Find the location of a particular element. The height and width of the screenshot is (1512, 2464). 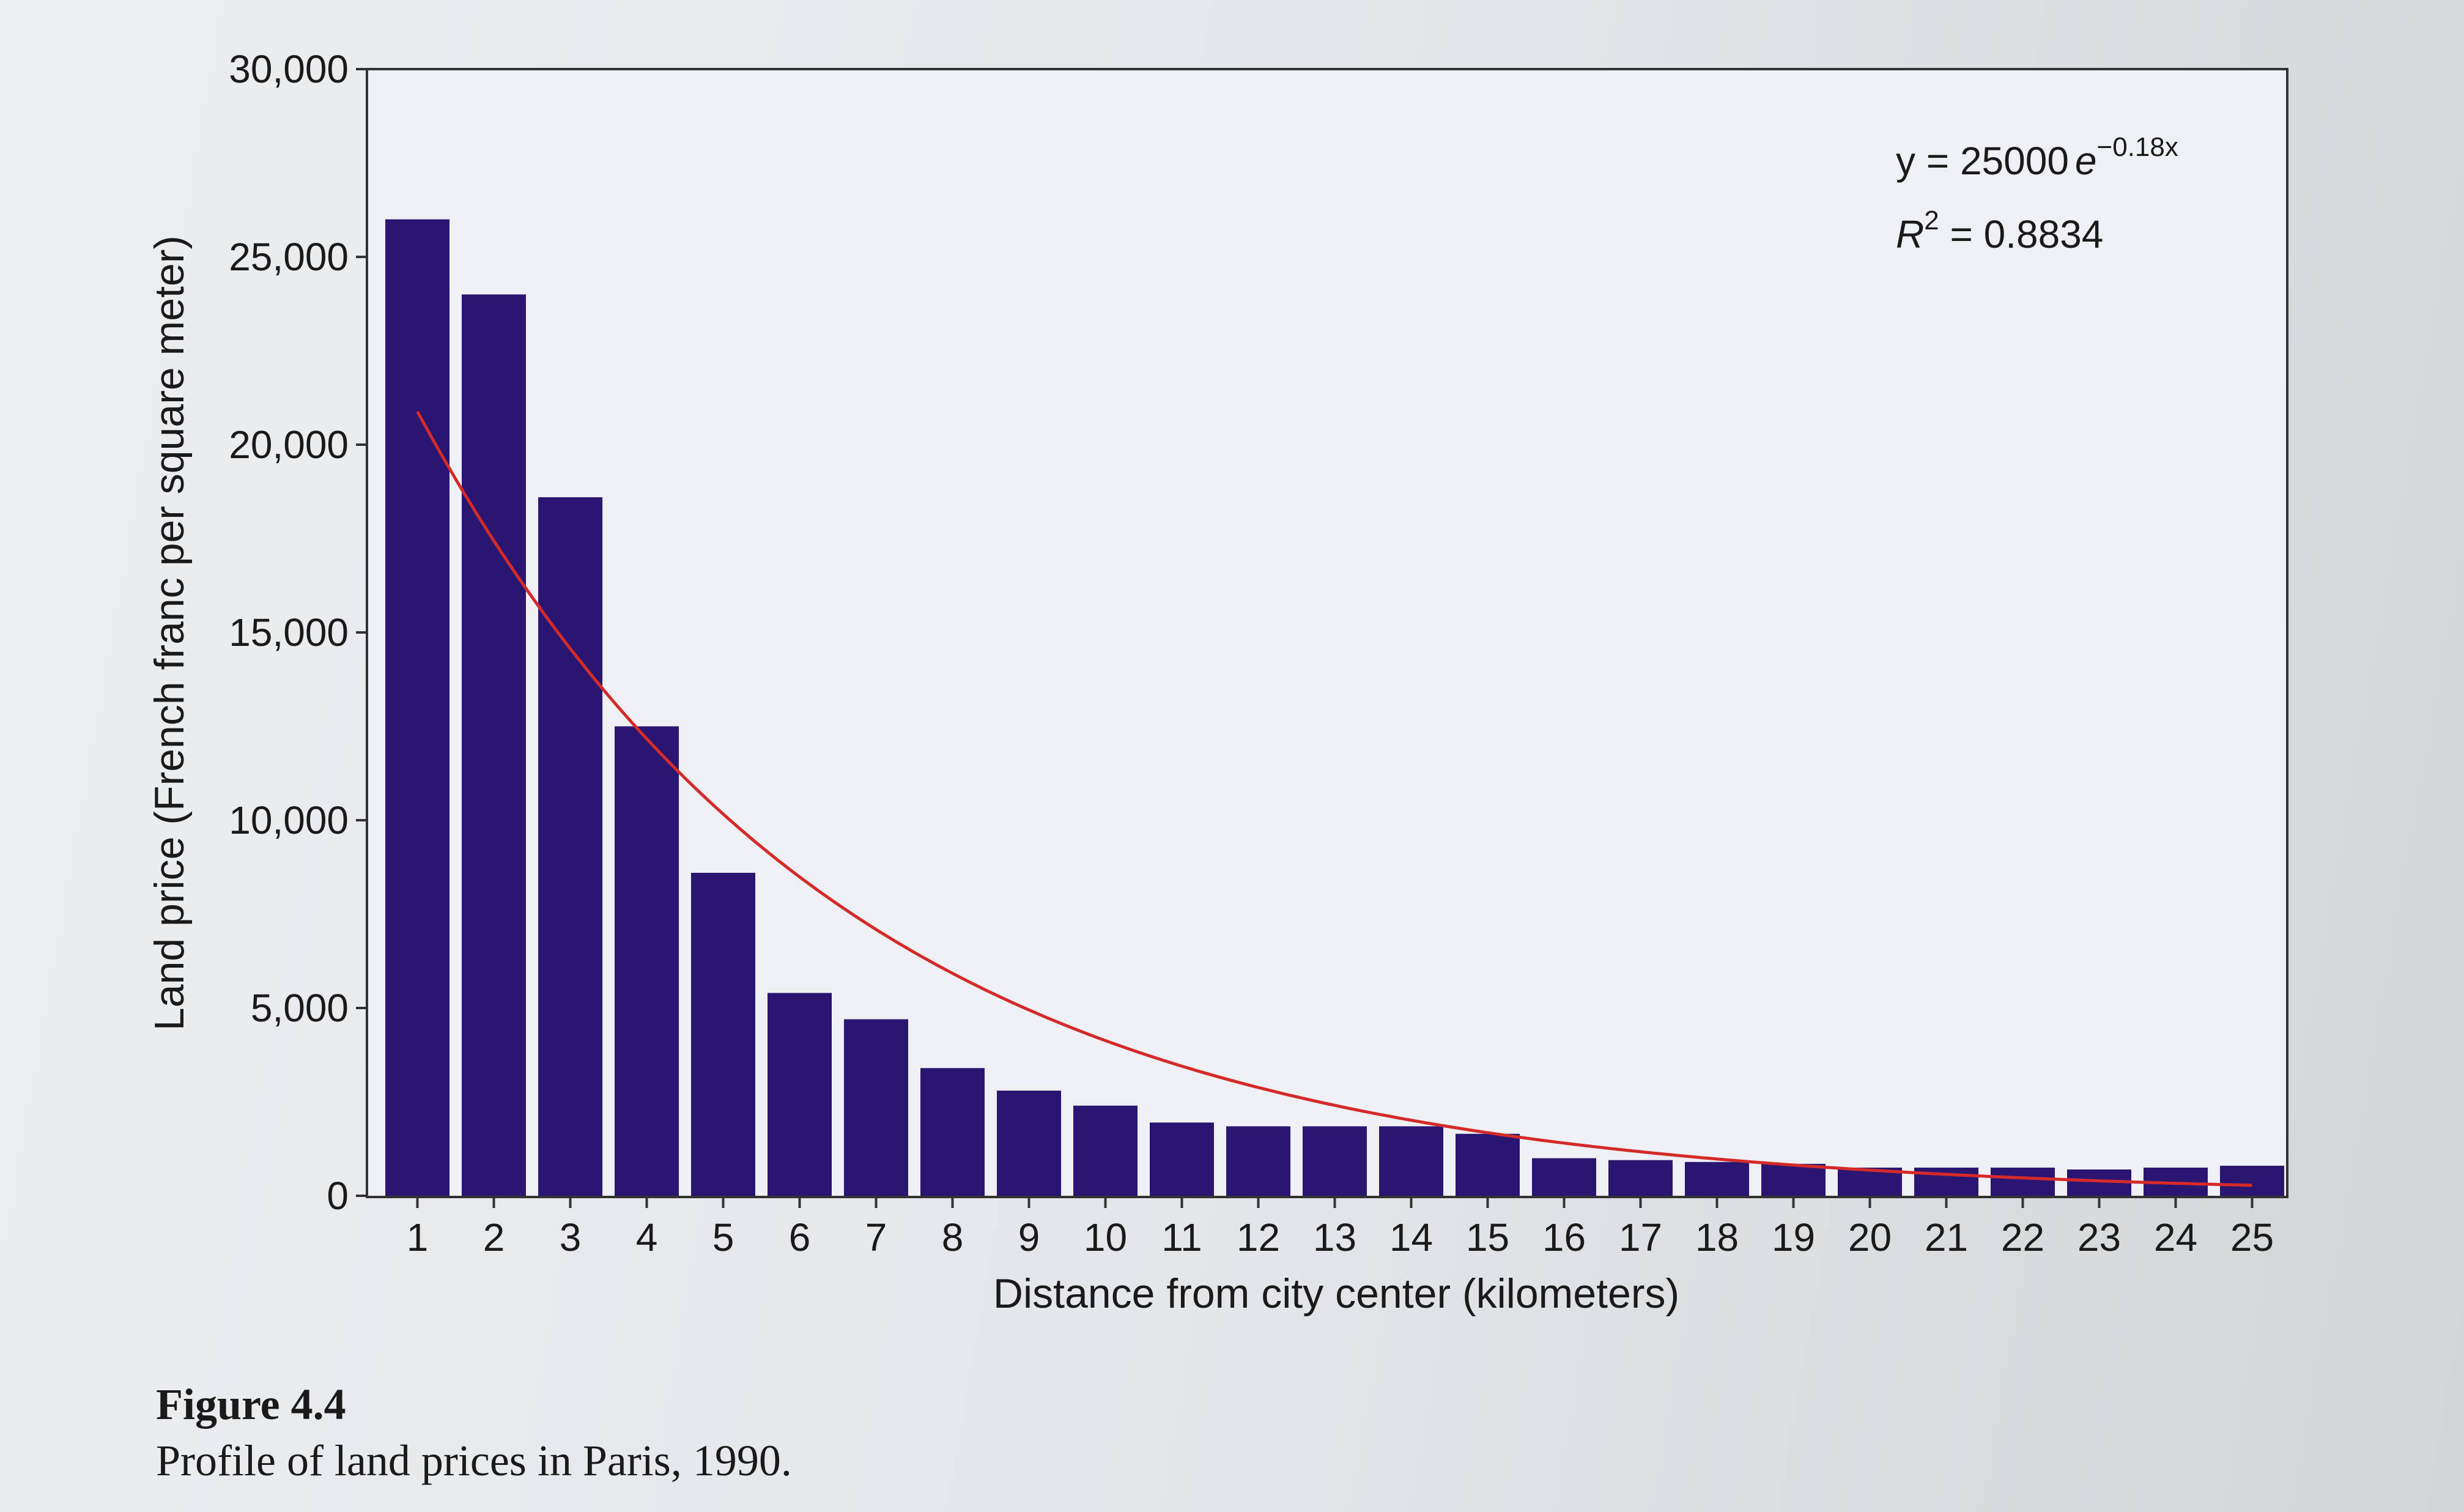

y-tick-label: 5,000 is located at coordinates (300, 1008).